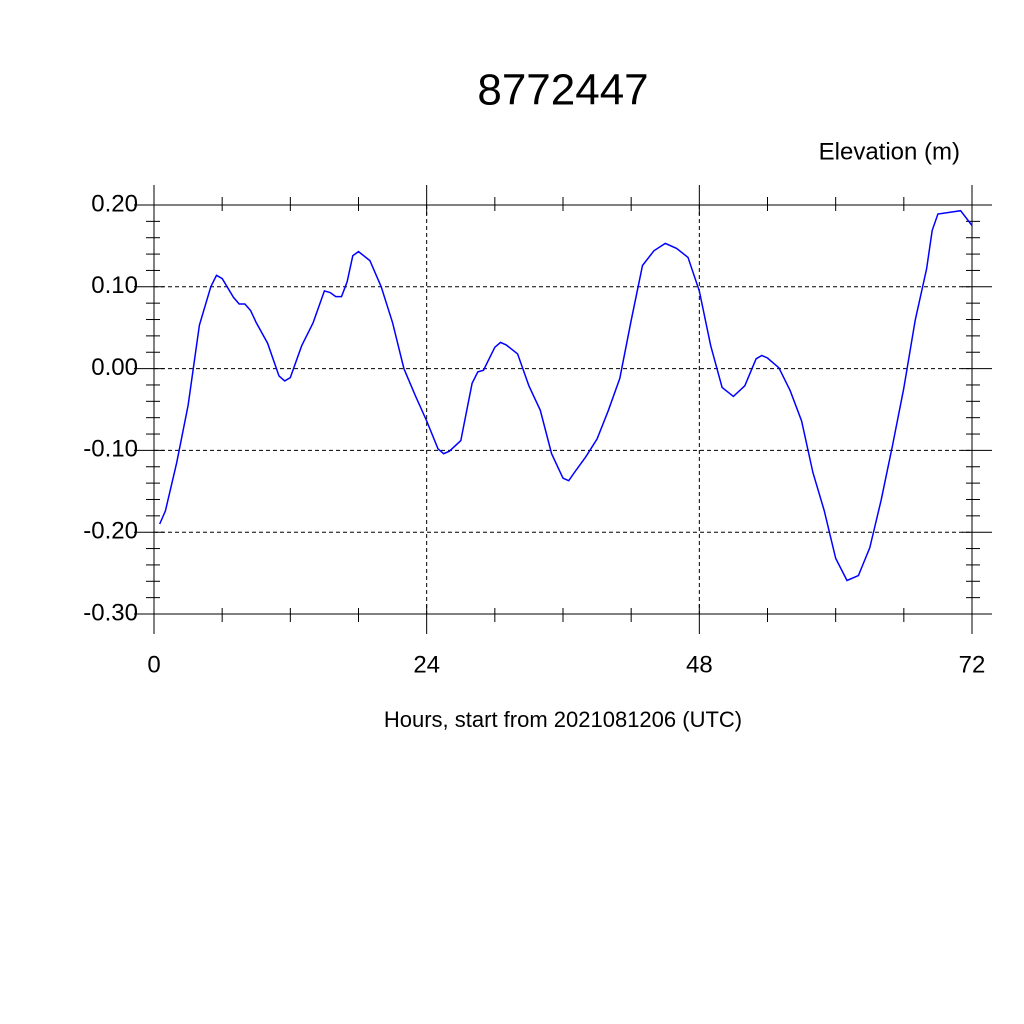 This screenshot has width=1024, height=1024. What do you see at coordinates (563, 719) in the screenshot?
I see `x-axis-label: Hours, start from 2021081206 (UTC)` at bounding box center [563, 719].